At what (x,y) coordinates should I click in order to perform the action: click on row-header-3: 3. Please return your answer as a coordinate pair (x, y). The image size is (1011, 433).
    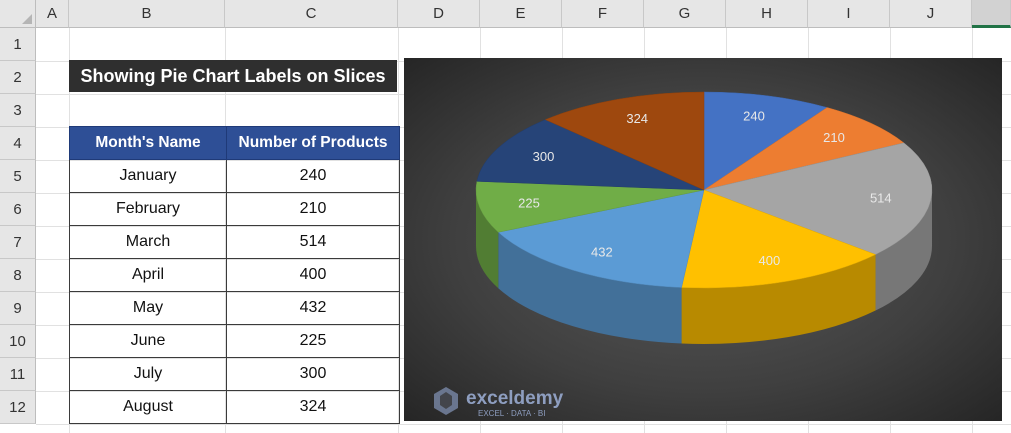
    Looking at the image, I should click on (18, 110).